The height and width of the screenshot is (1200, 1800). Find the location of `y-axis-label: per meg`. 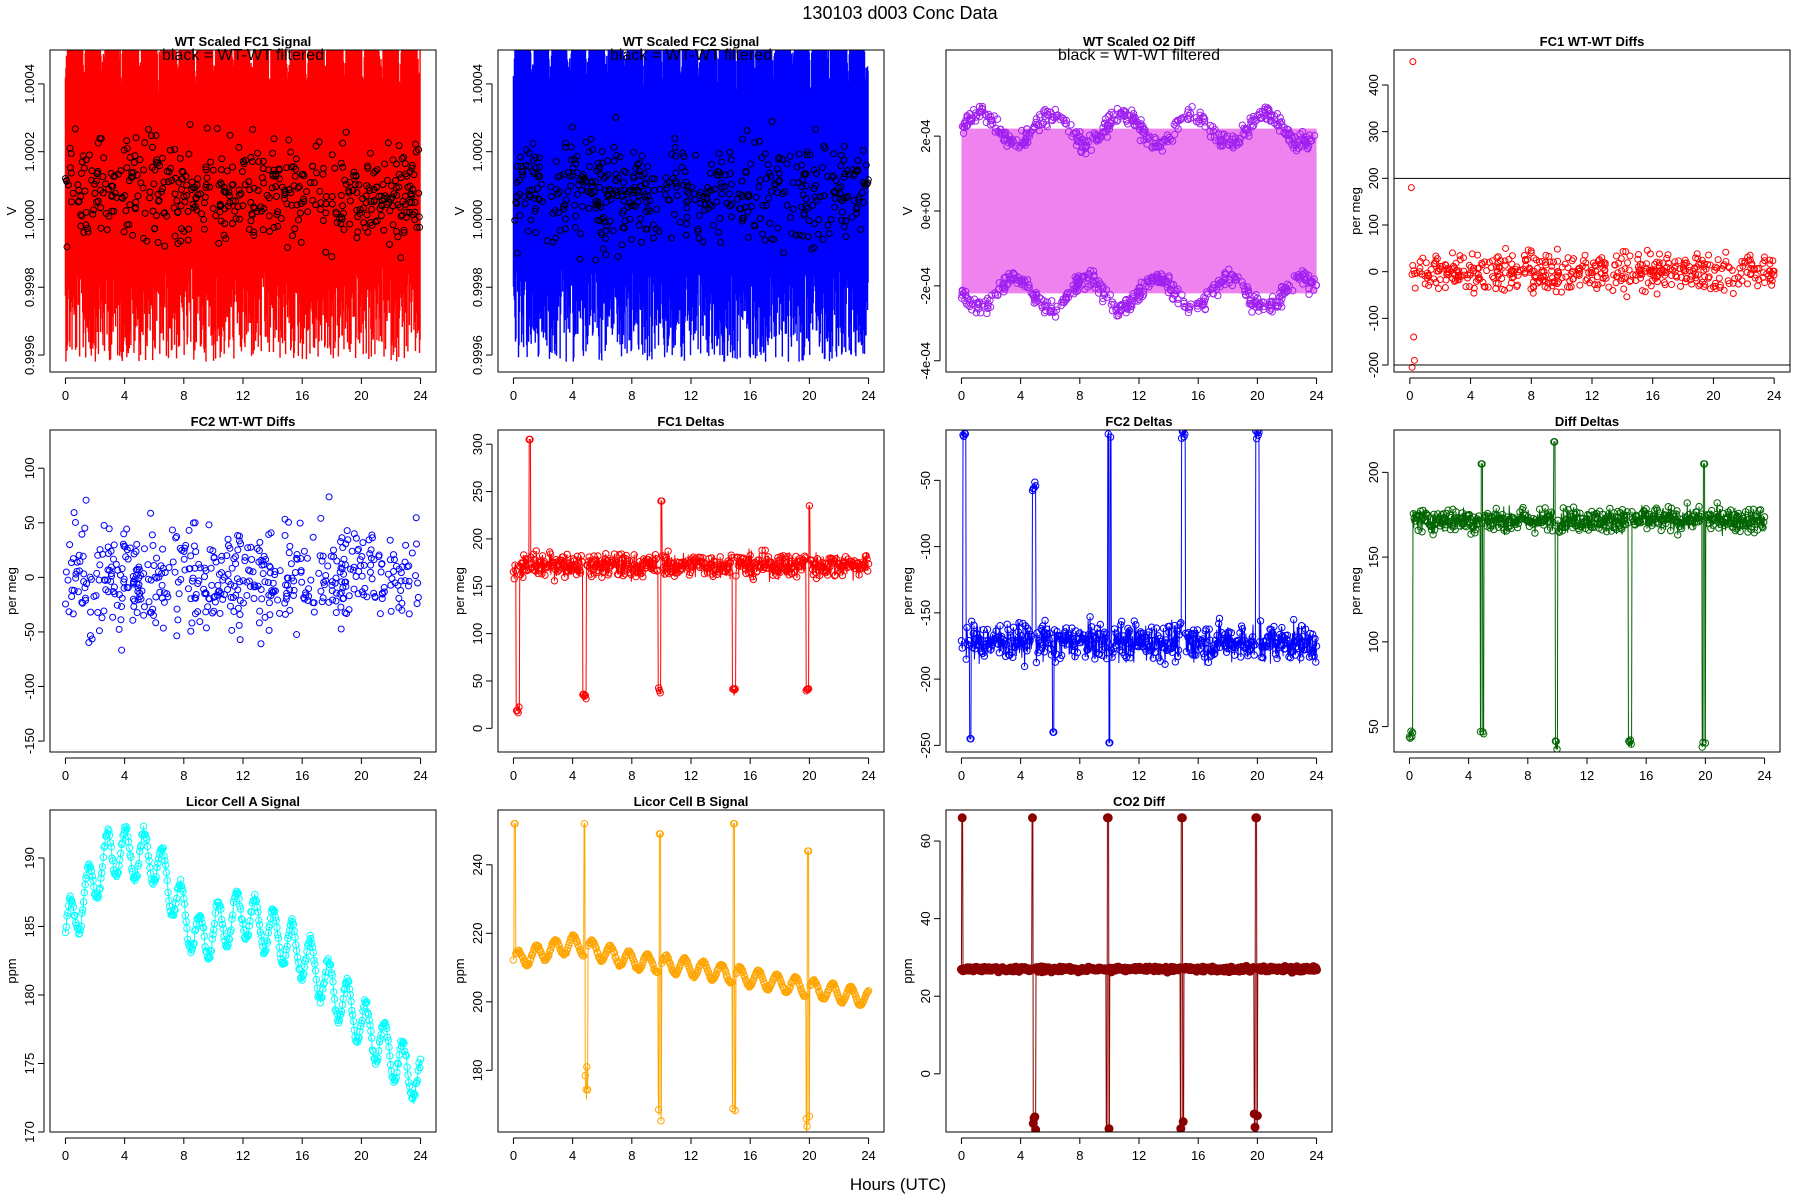

y-axis-label: per meg is located at coordinates (11, 591).